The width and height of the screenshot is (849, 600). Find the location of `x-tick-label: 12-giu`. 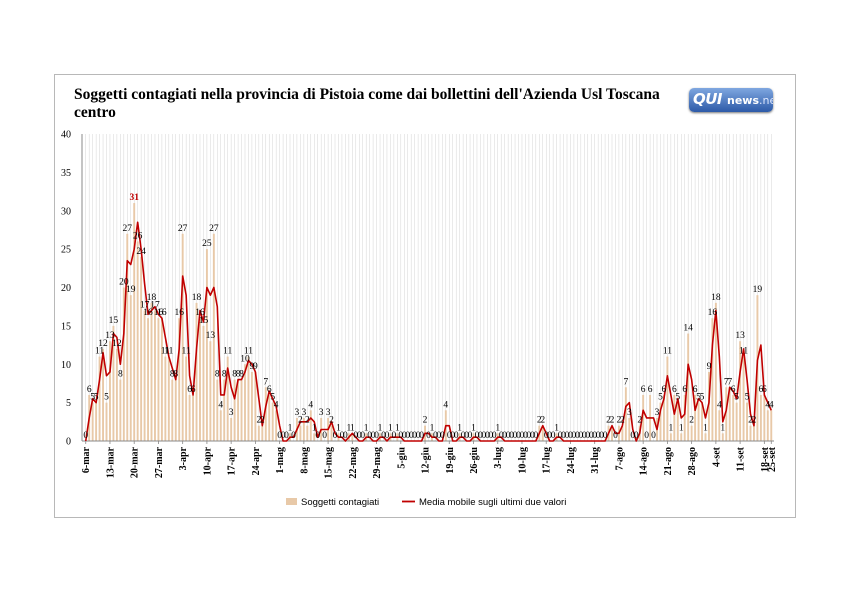

x-tick-label: 12-giu is located at coordinates (426, 460).